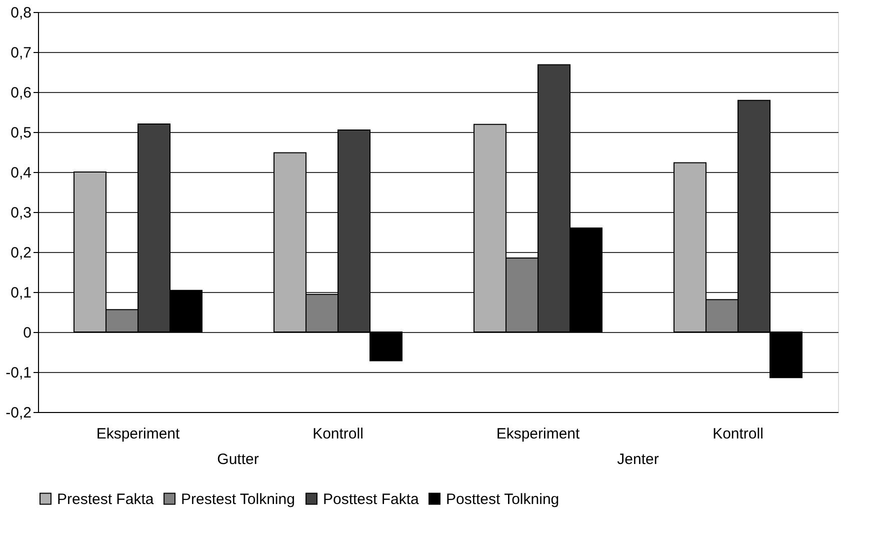 This screenshot has height=552, width=873. Describe the element at coordinates (503, 499) in the screenshot. I see `legend-label: Posttest Tolkning` at that location.